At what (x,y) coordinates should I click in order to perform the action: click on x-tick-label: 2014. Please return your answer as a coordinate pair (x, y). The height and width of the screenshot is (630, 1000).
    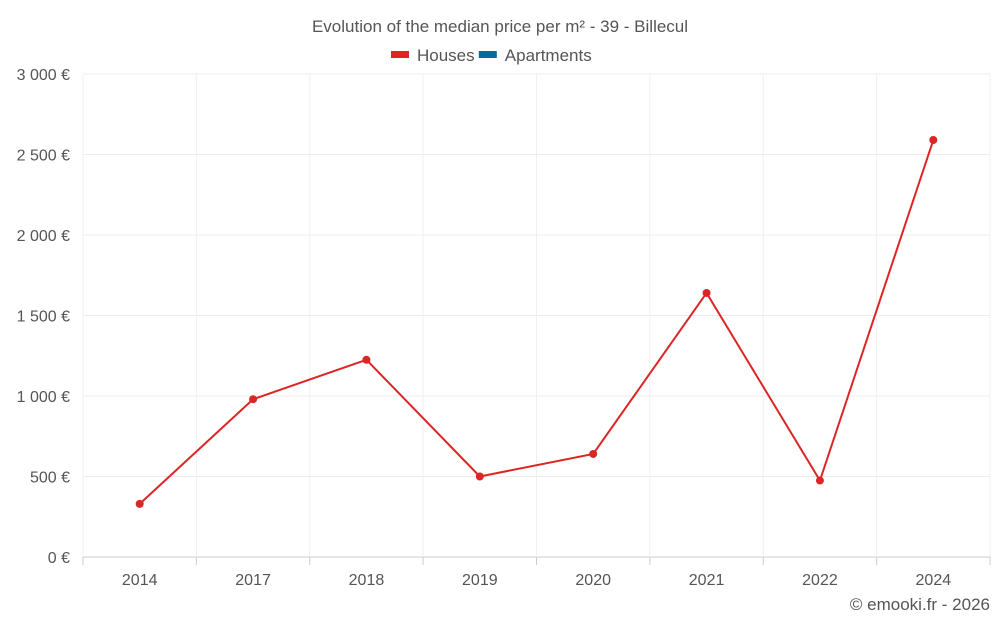
    Looking at the image, I should click on (140, 580).